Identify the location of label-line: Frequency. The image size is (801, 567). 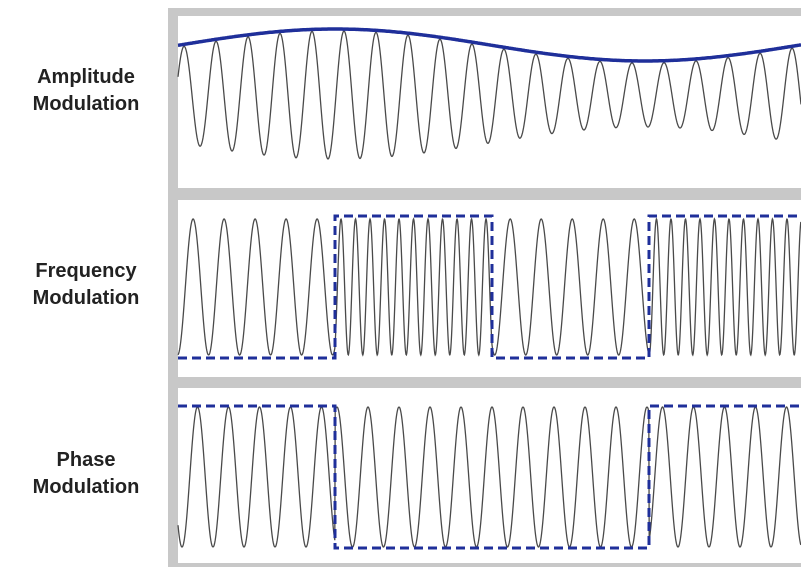
(86, 271).